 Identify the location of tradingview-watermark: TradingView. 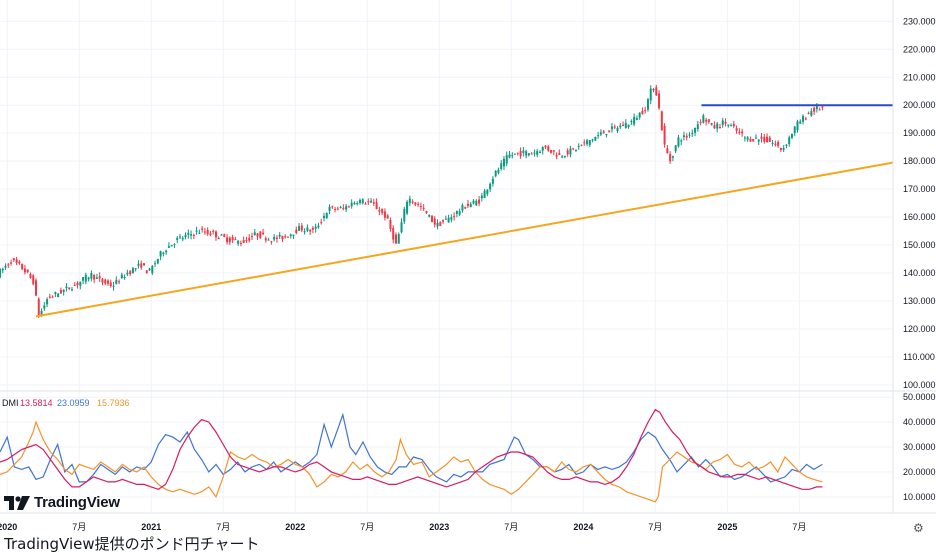
(62, 502).